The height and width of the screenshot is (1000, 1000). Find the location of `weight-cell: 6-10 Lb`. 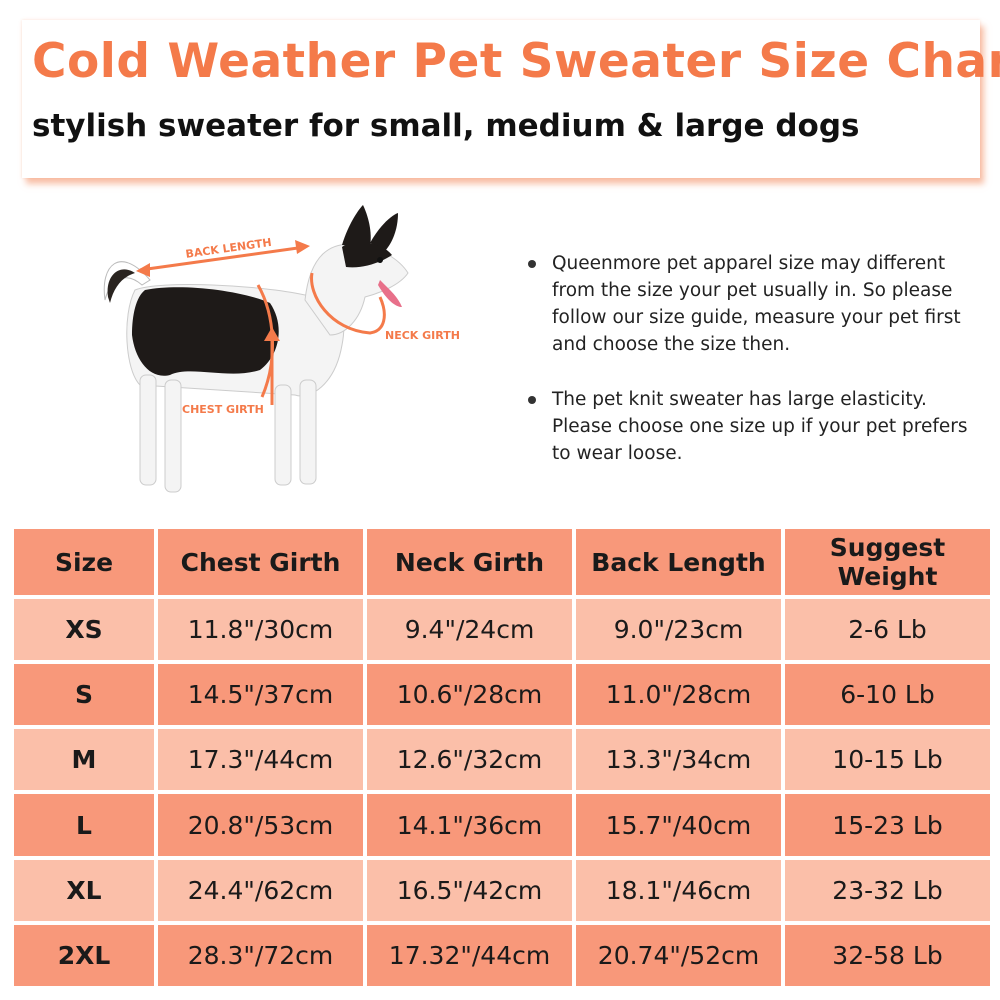

weight-cell: 6-10 Lb is located at coordinates (887, 695).